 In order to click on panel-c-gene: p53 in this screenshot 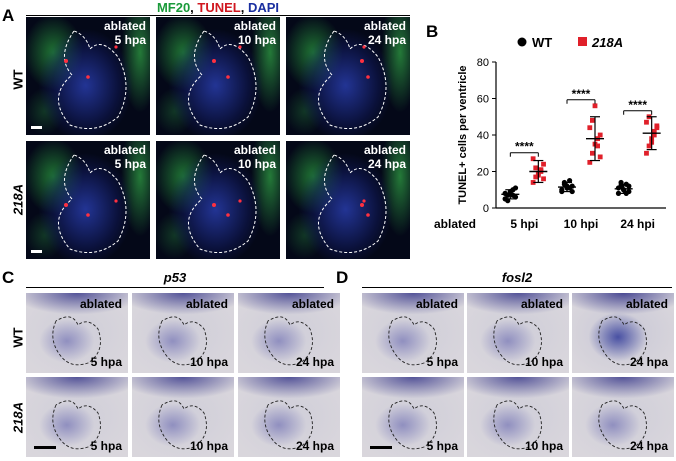, I will do `click(175, 277)`.